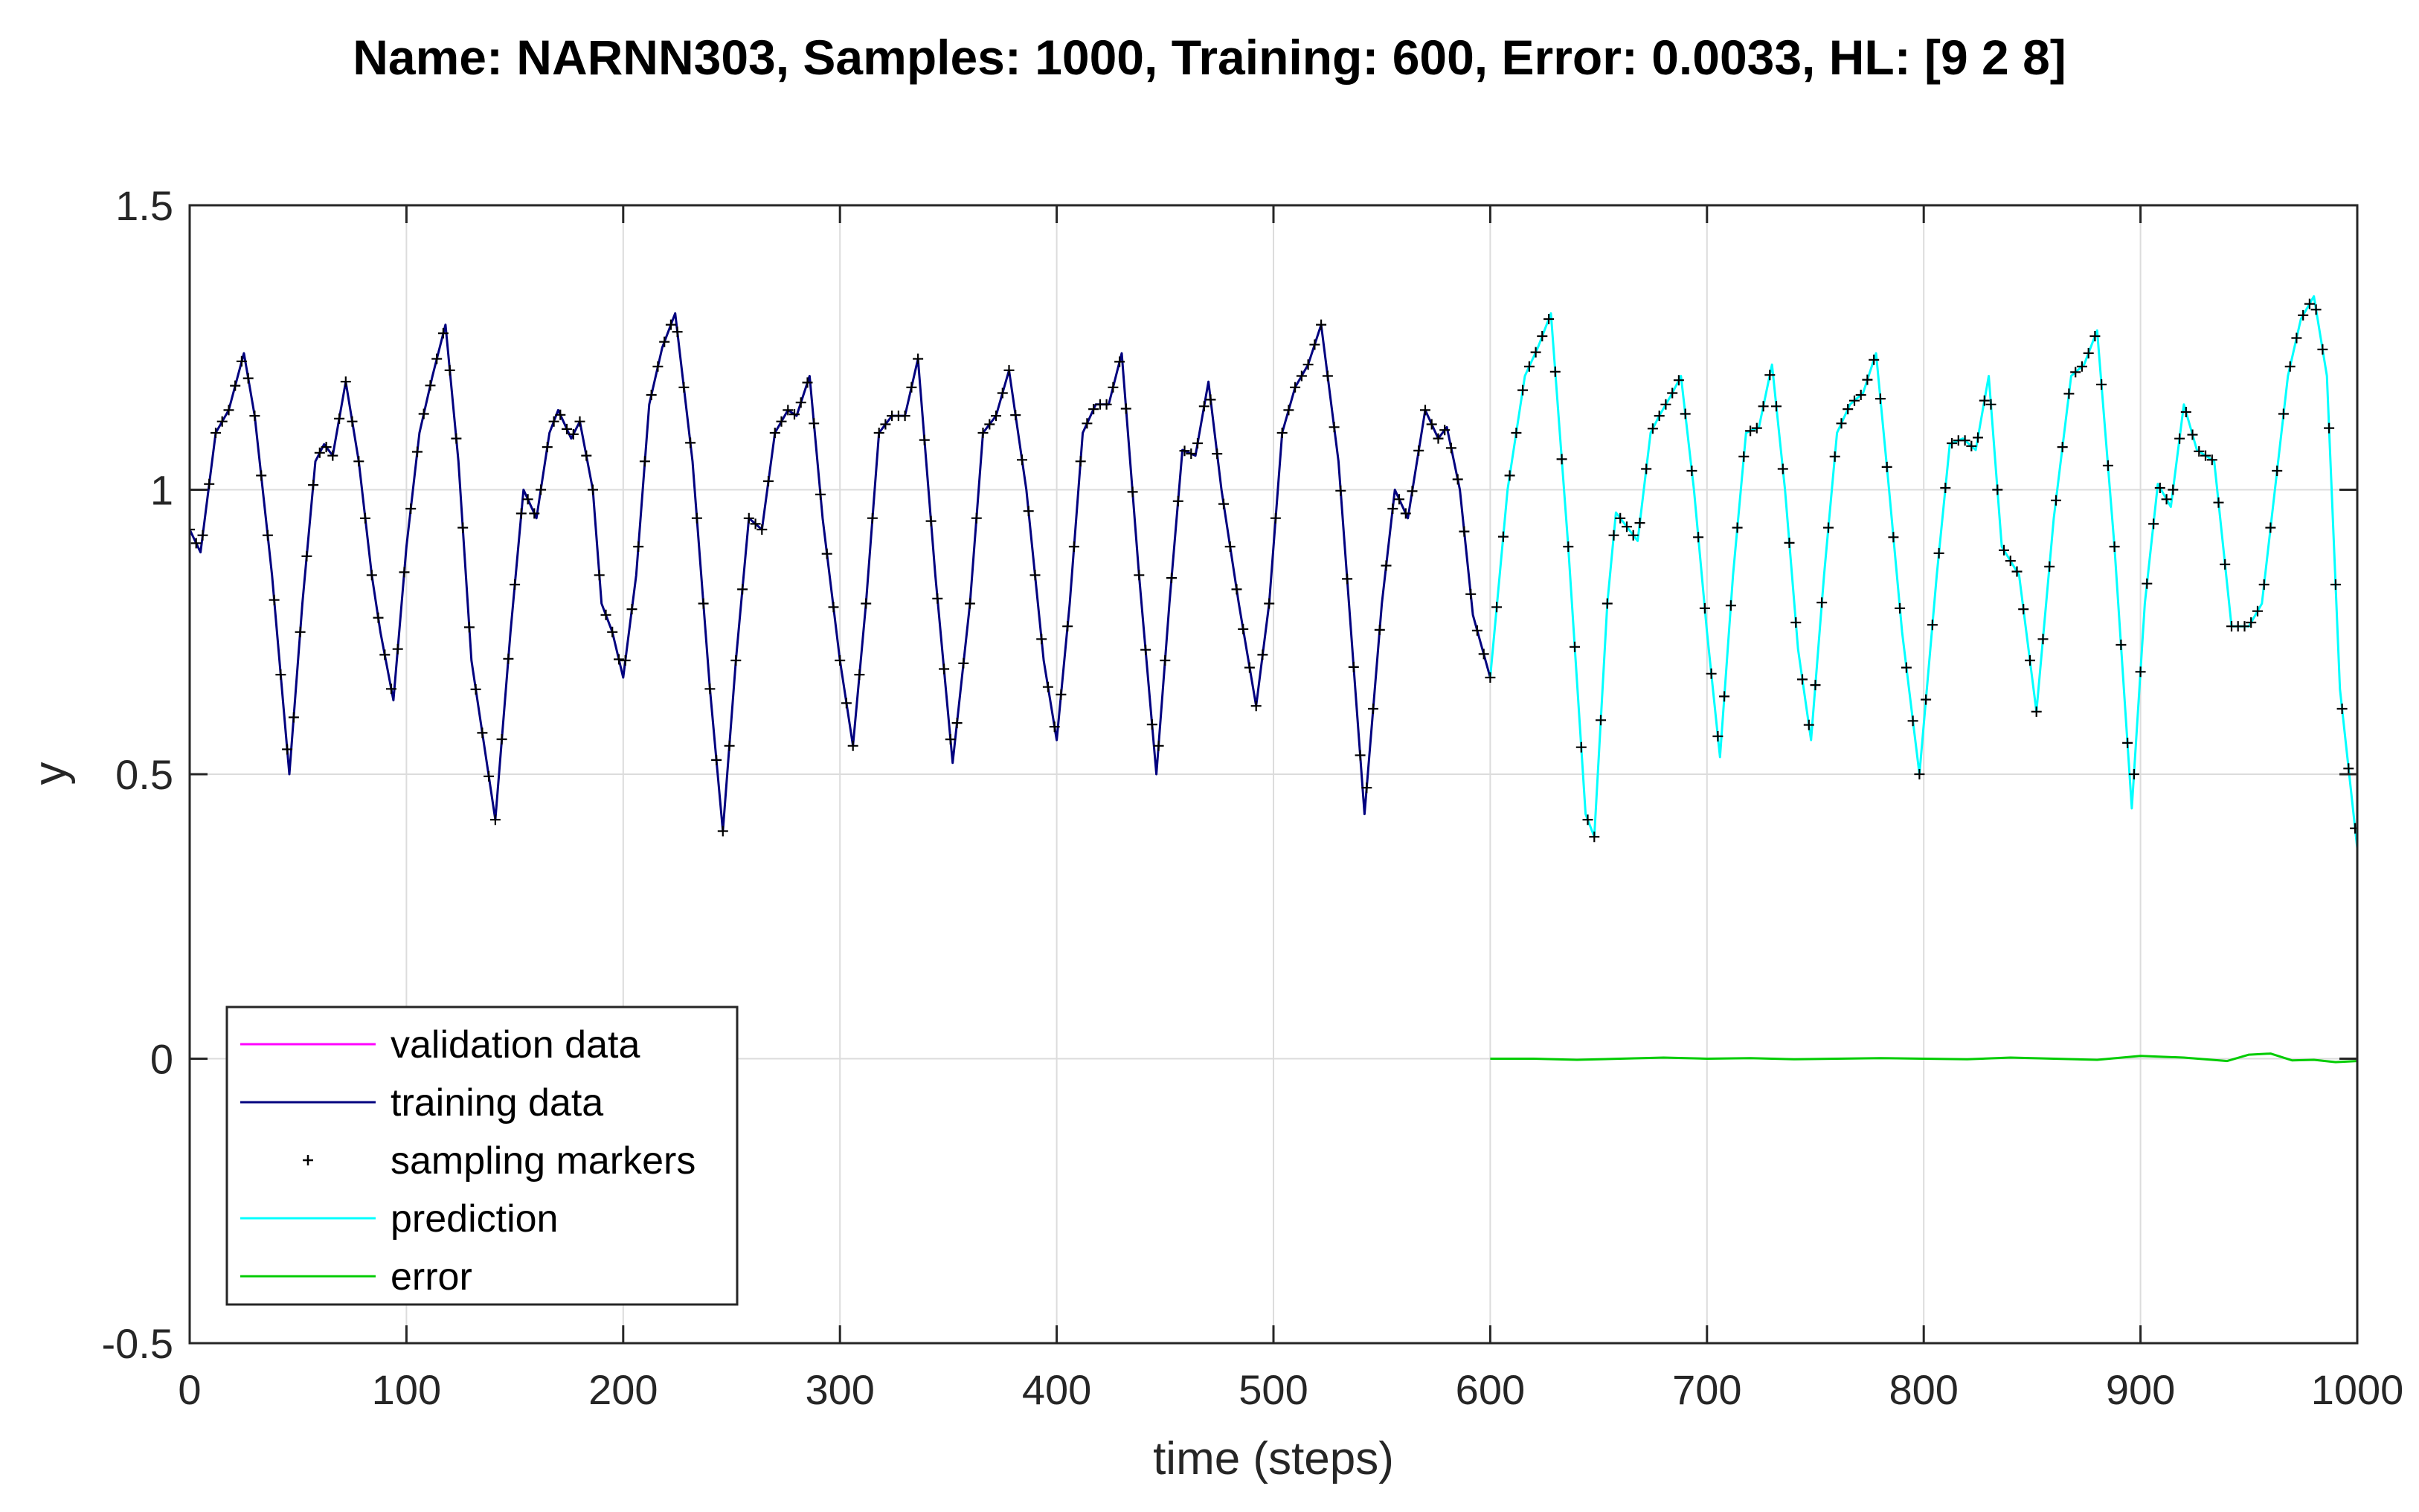  What do you see at coordinates (138, 1343) in the screenshot?
I see `y-tick-label: -0.5` at bounding box center [138, 1343].